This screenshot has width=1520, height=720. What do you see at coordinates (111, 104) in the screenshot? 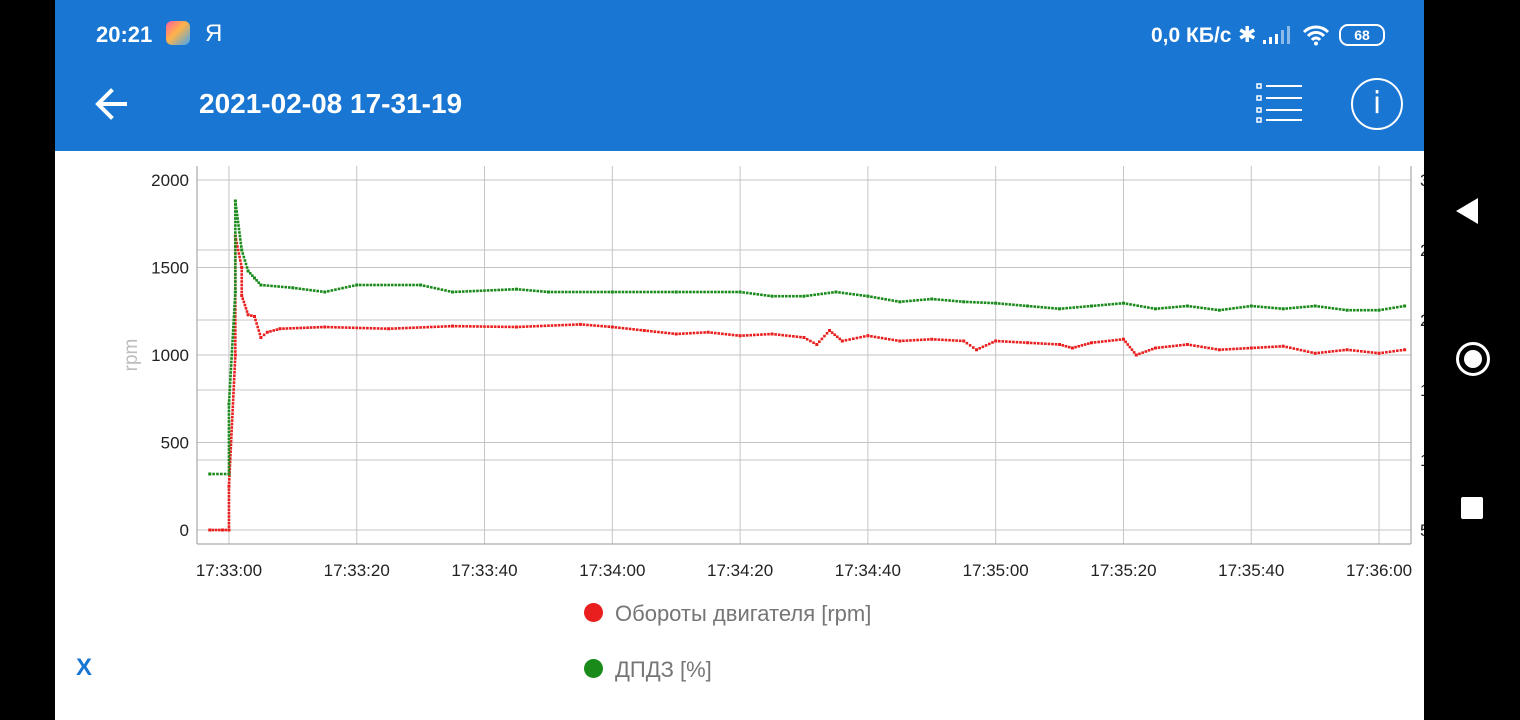
I see `back-button` at bounding box center [111, 104].